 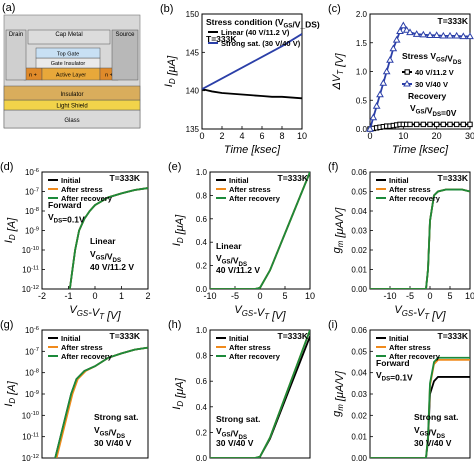 I want to click on y-tick-label: 150, so click(x=193, y=14).